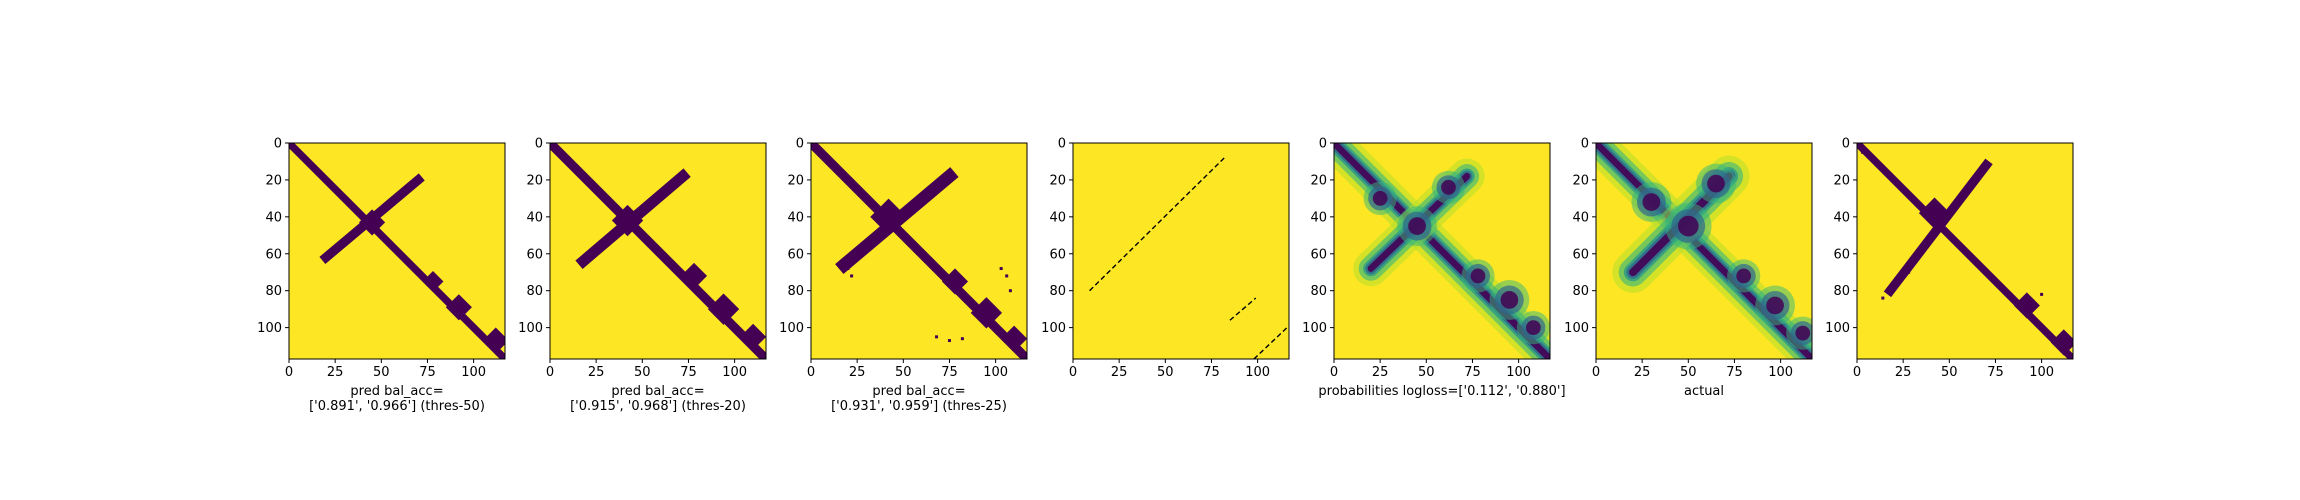  What do you see at coordinates (1688, 268) in the screenshot?
I see `subplot-6: 0 25 50 75 100 0 20 40 60 80 100 actual` at bounding box center [1688, 268].